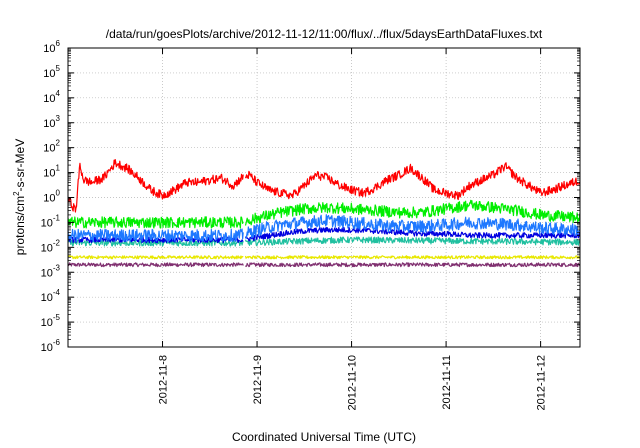  I want to click on x-tick-label: 2012-11-12, so click(542, 382).